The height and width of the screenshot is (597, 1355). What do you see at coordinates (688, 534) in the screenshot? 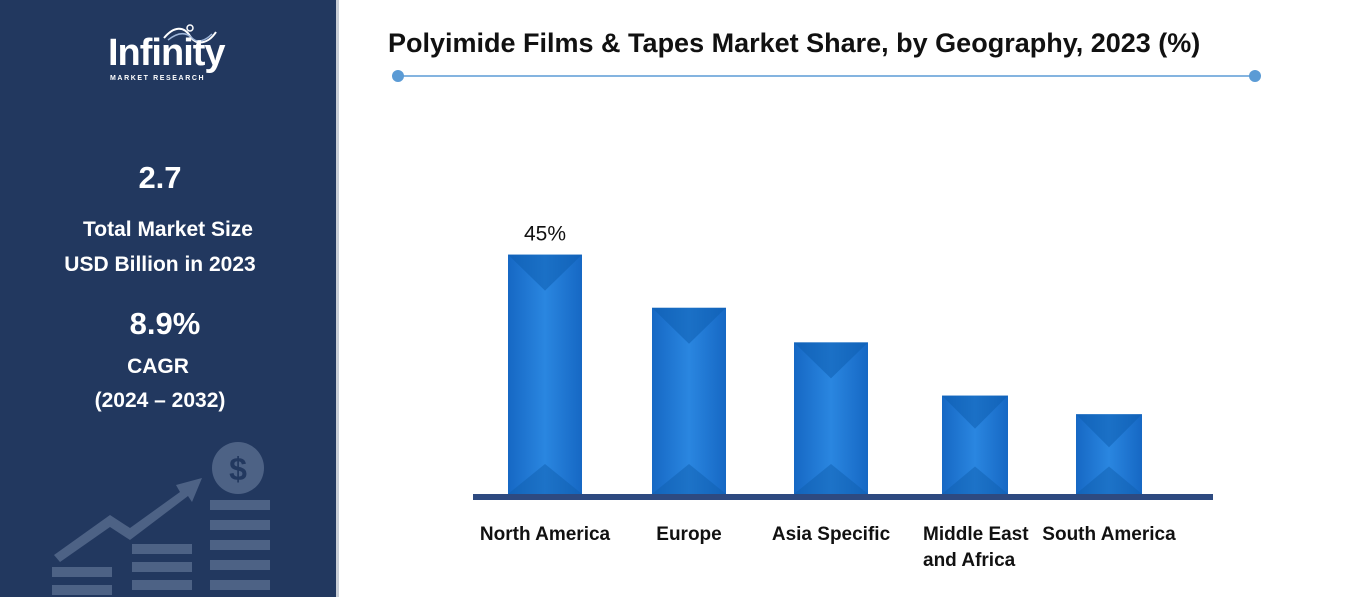
I see `category-label-1: Europe` at bounding box center [688, 534].